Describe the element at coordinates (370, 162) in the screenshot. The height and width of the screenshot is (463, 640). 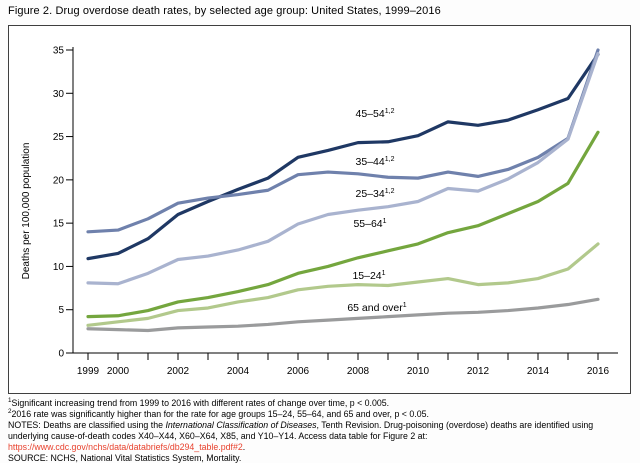
I see `label-text-35-44: 35–44` at that location.